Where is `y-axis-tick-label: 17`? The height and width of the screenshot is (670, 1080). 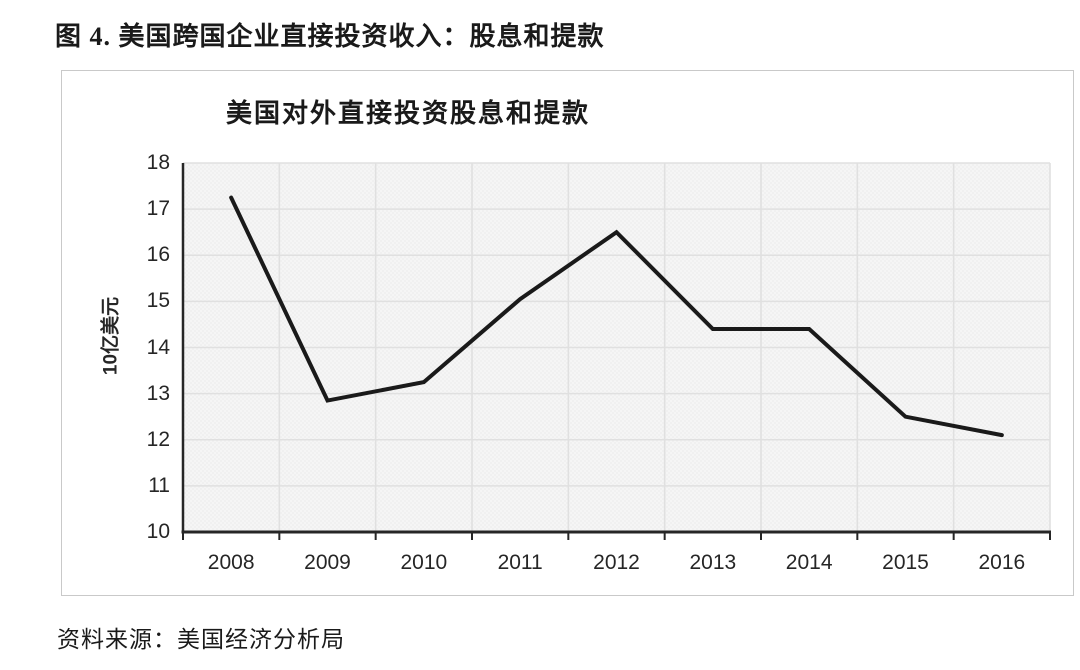 y-axis-tick-label: 17 is located at coordinates (158, 209).